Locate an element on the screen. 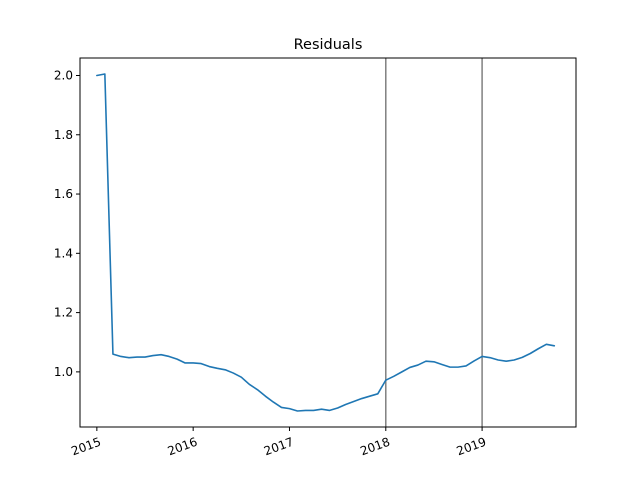  chart-title: Residuals is located at coordinates (328, 45).